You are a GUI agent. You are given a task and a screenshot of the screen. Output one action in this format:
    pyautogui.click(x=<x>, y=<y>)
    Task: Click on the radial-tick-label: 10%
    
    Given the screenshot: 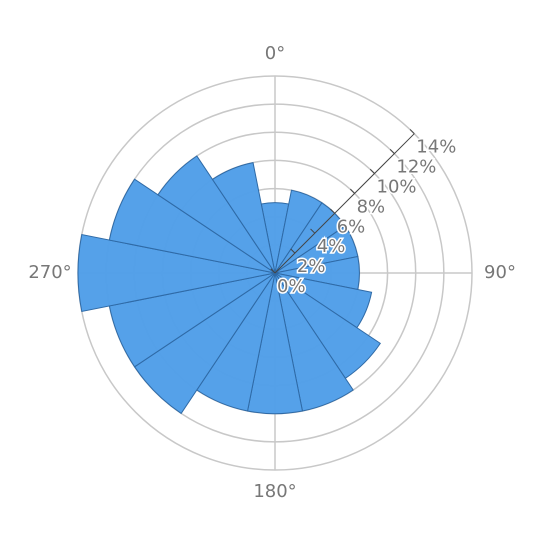 What is the action you would take?
    pyautogui.click(x=397, y=186)
    